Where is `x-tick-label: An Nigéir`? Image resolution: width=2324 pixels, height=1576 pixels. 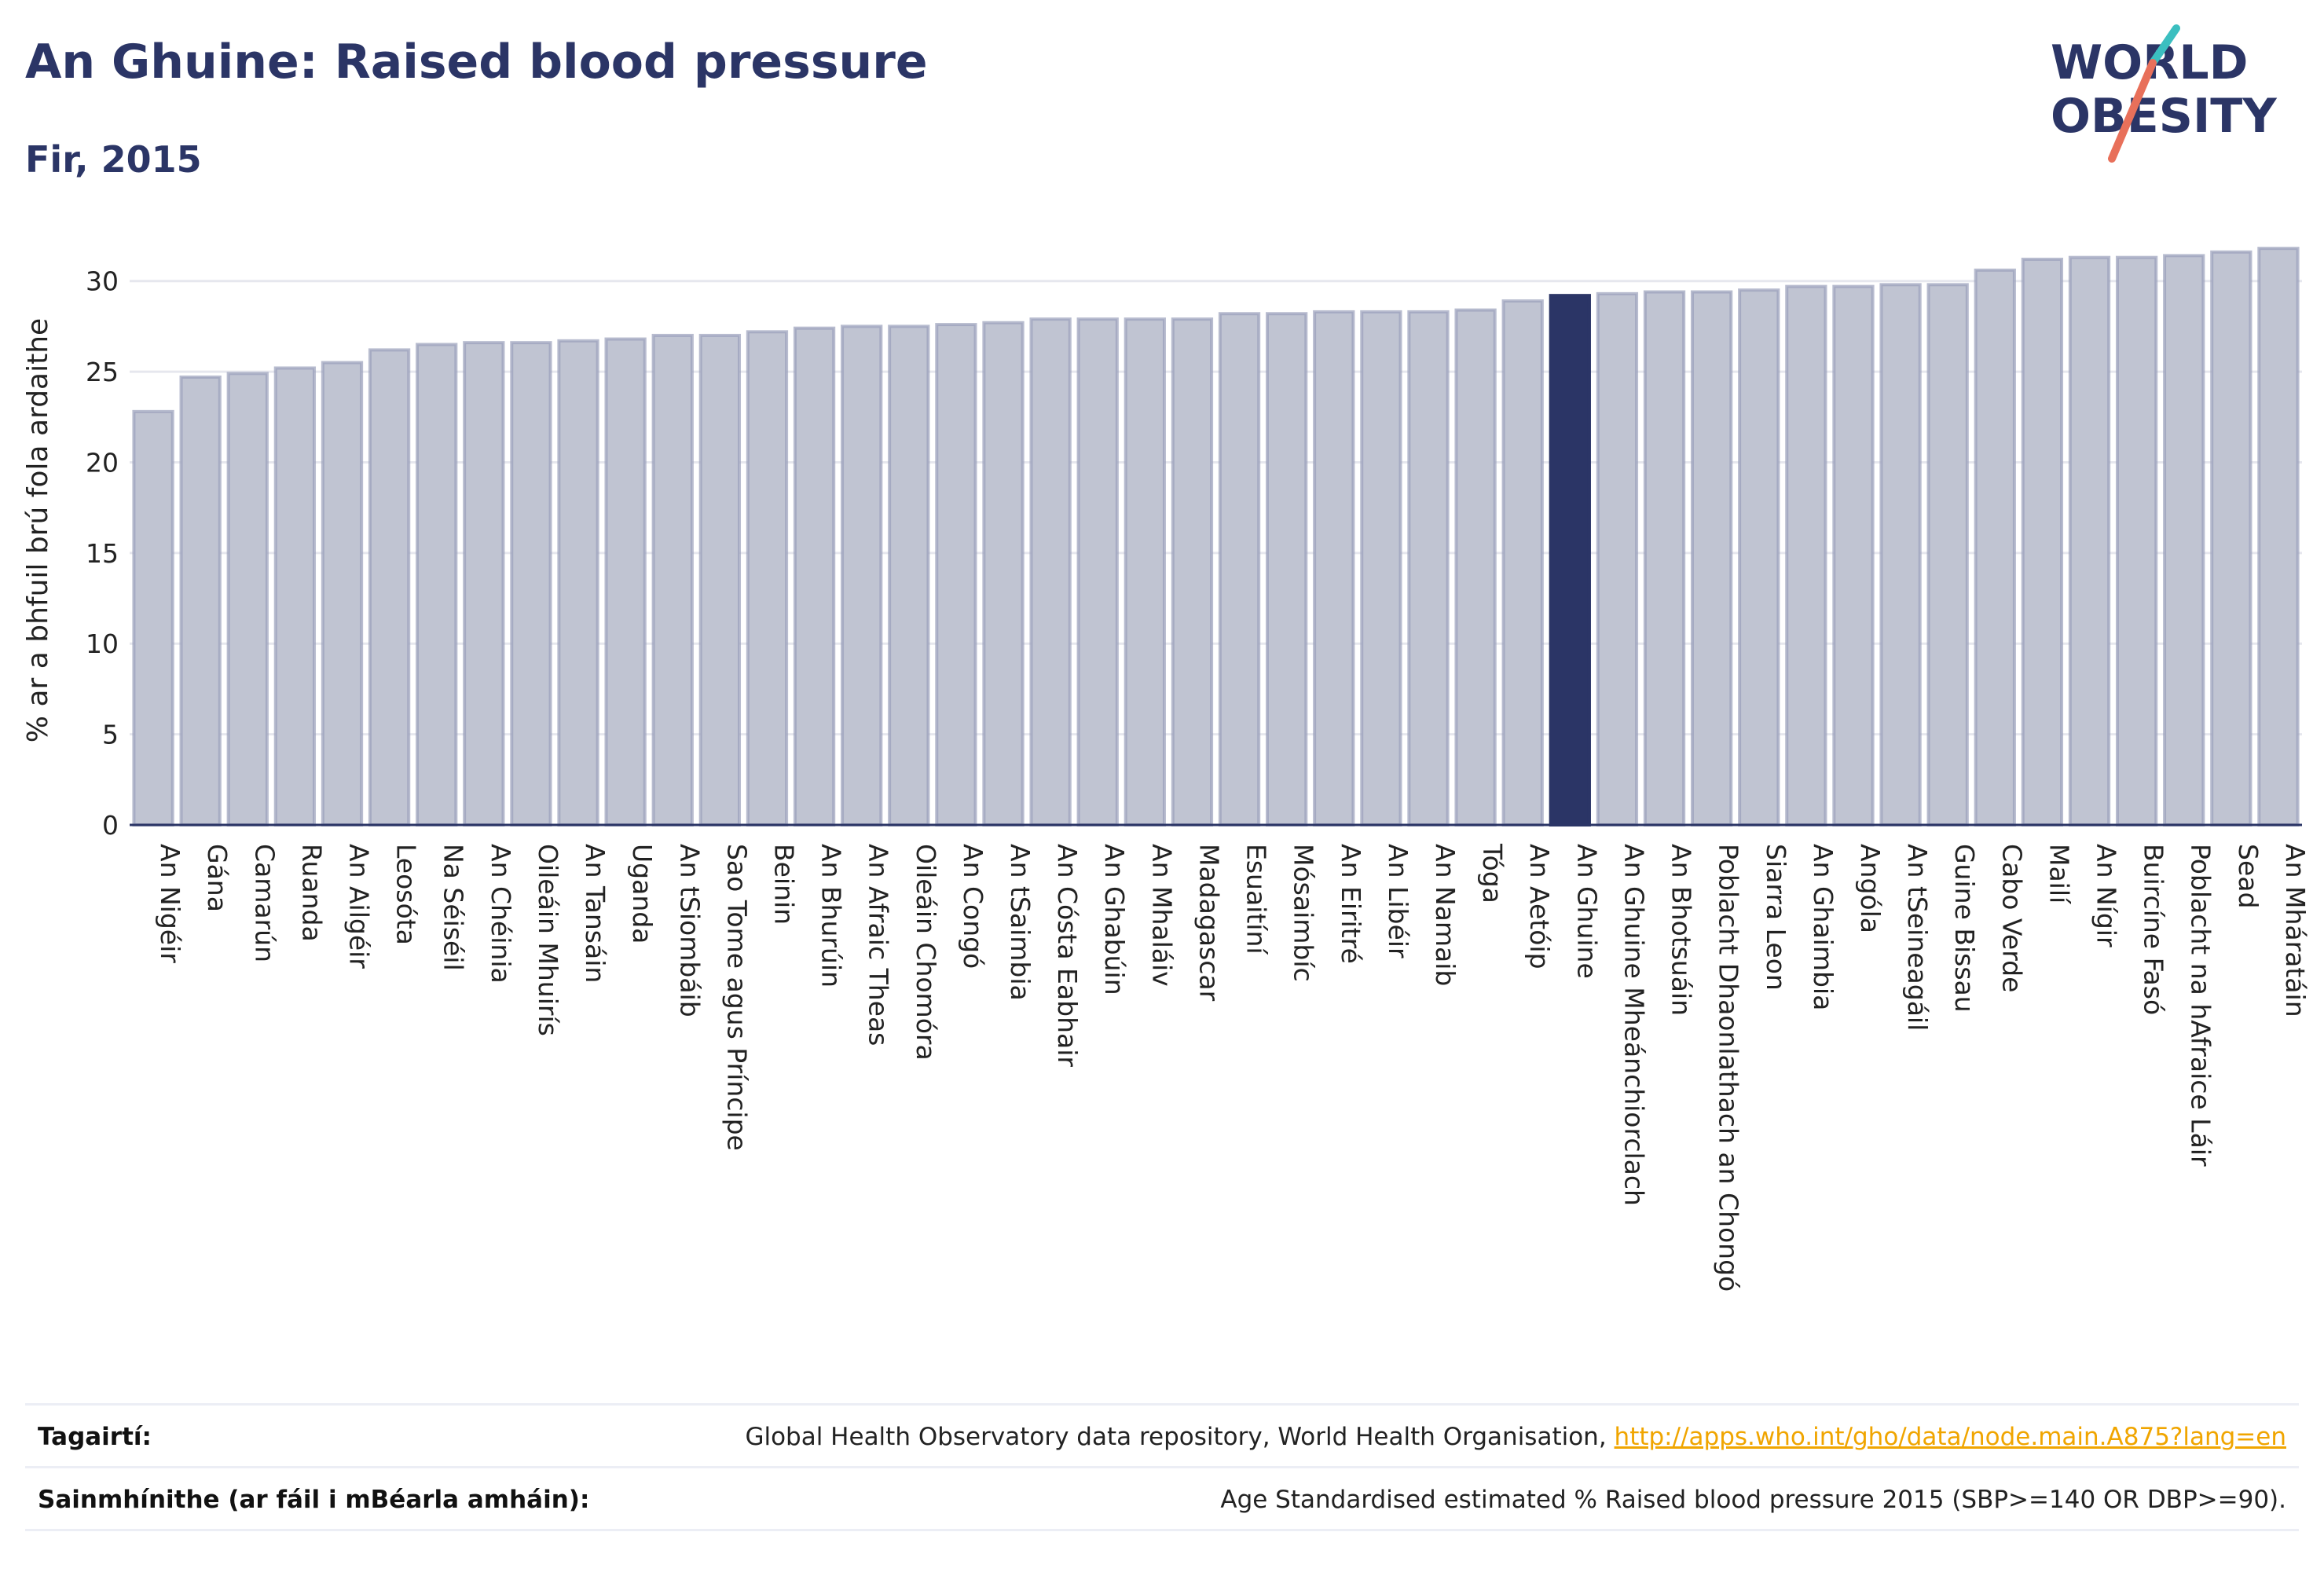
x-tick-label: An Nigéir is located at coordinates (170, 903).